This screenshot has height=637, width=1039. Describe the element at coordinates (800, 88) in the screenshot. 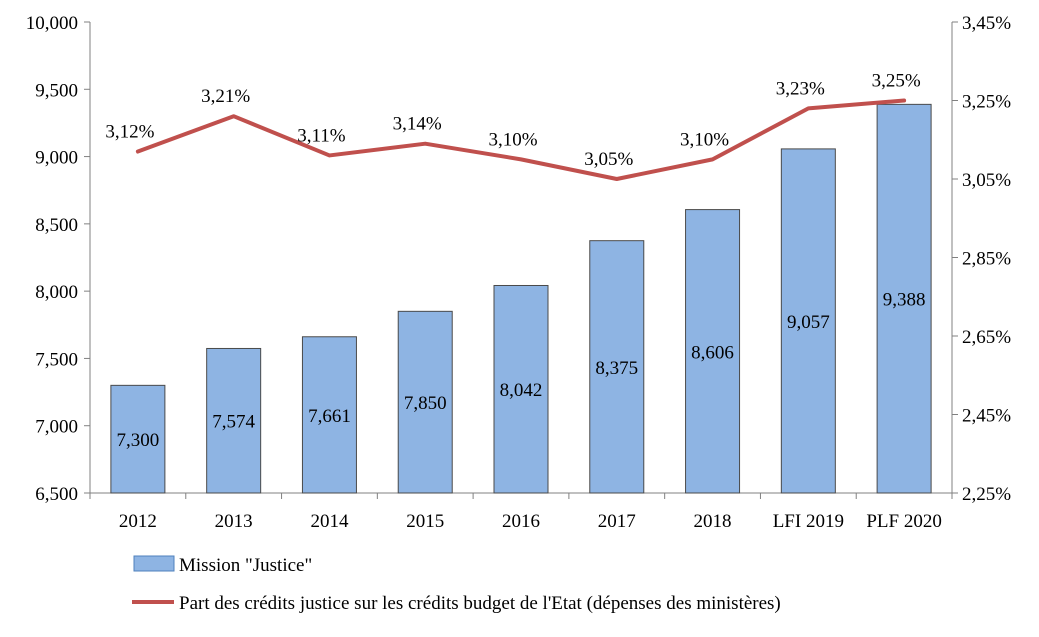

I see `line-value-label: 3,23%` at that location.